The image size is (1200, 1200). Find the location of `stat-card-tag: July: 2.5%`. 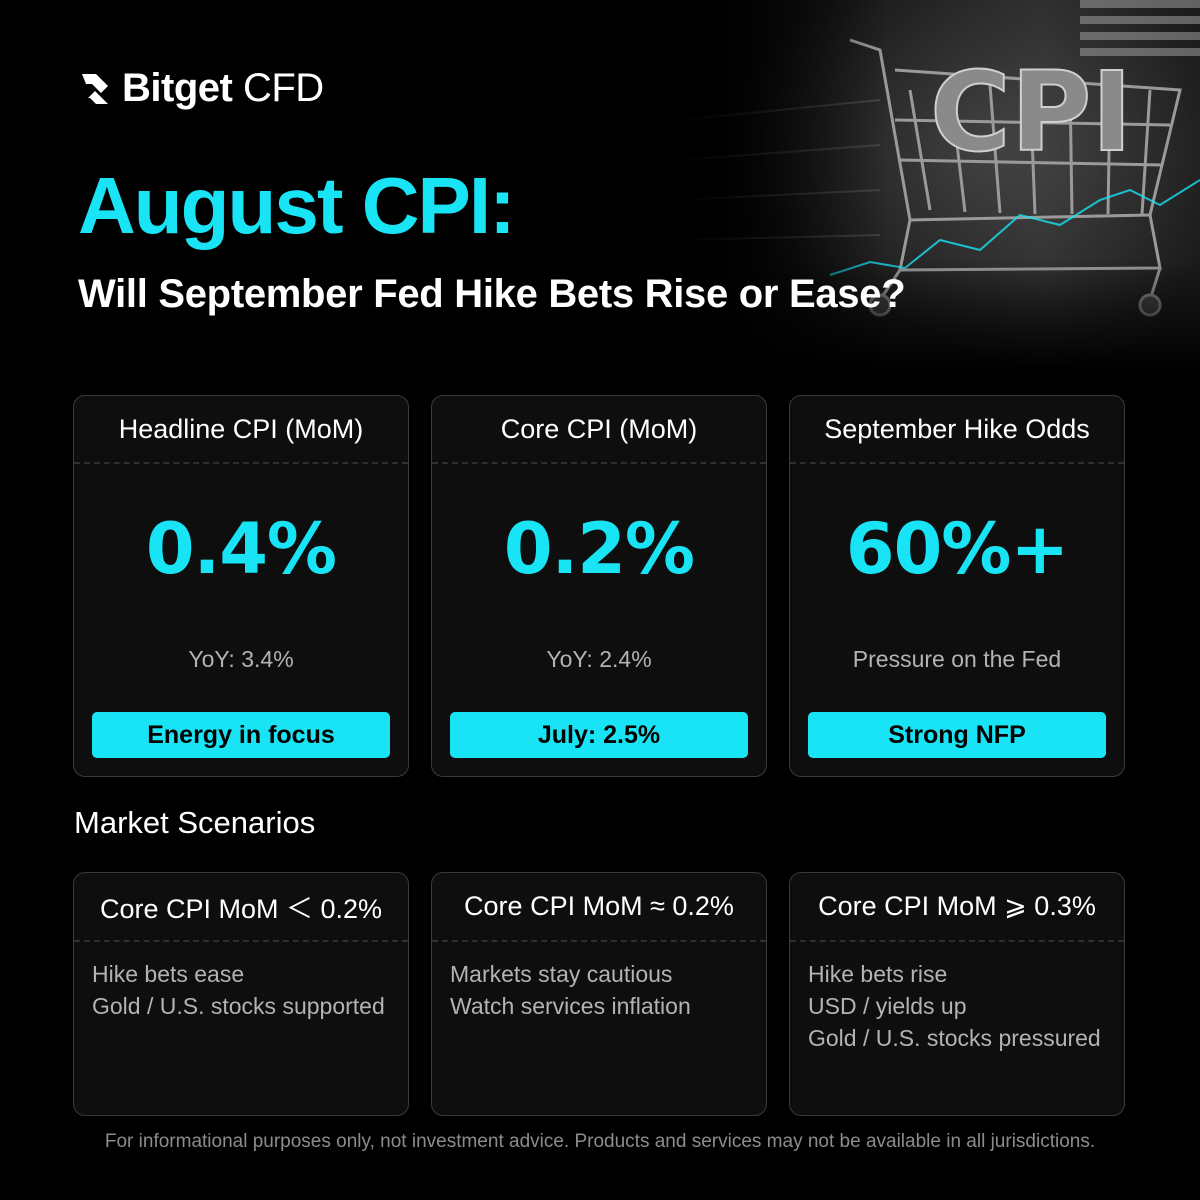

stat-card-tag: July: 2.5% is located at coordinates (599, 735).